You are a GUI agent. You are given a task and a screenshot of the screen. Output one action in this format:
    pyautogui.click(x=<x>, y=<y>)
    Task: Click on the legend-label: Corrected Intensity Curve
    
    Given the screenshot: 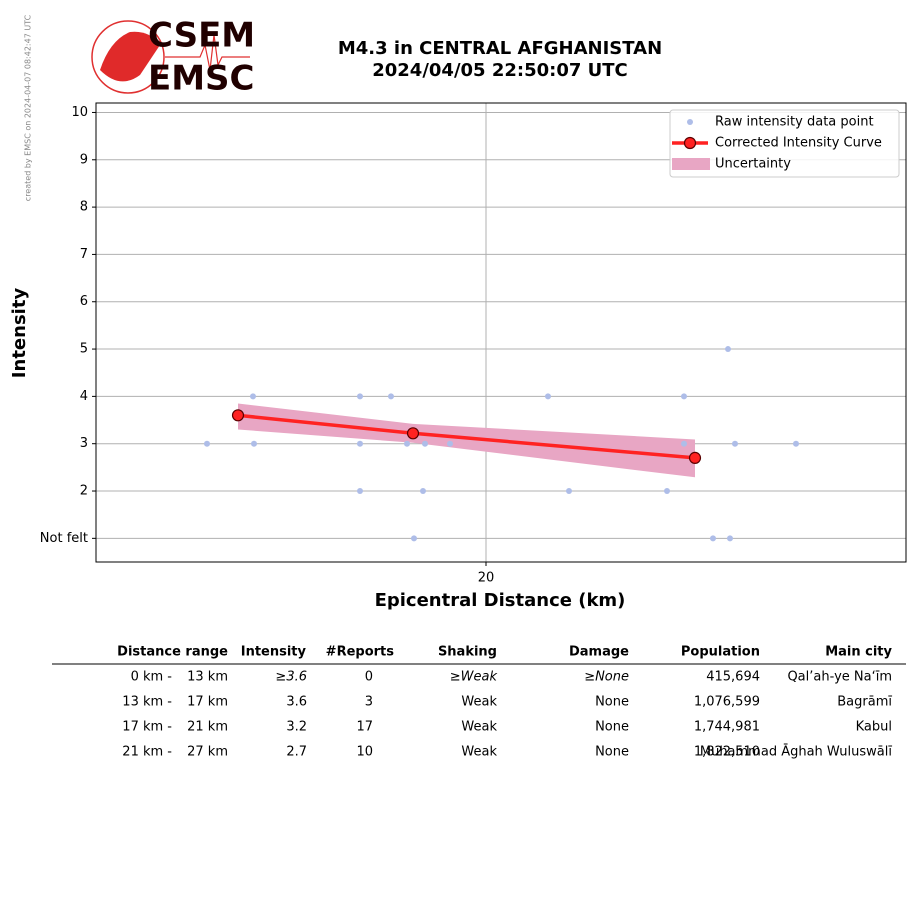 What is the action you would take?
    pyautogui.click(x=798, y=143)
    